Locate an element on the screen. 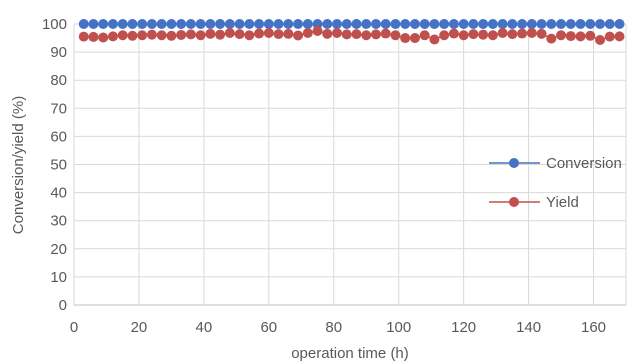  x-tick-label: 60 is located at coordinates (268, 327).